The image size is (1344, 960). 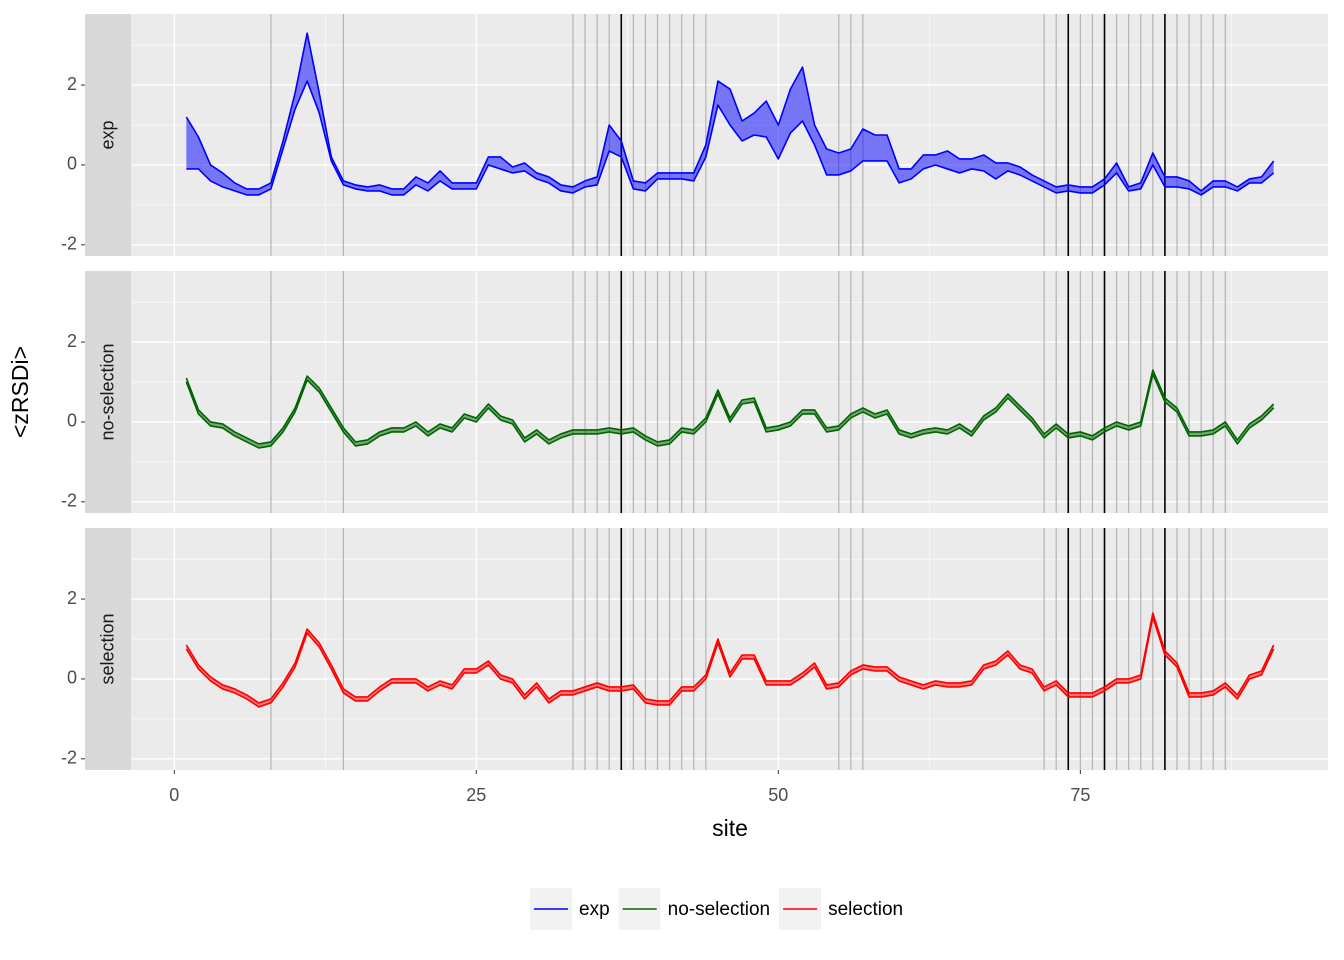 What do you see at coordinates (594, 909) in the screenshot?
I see `legend-label: exp` at bounding box center [594, 909].